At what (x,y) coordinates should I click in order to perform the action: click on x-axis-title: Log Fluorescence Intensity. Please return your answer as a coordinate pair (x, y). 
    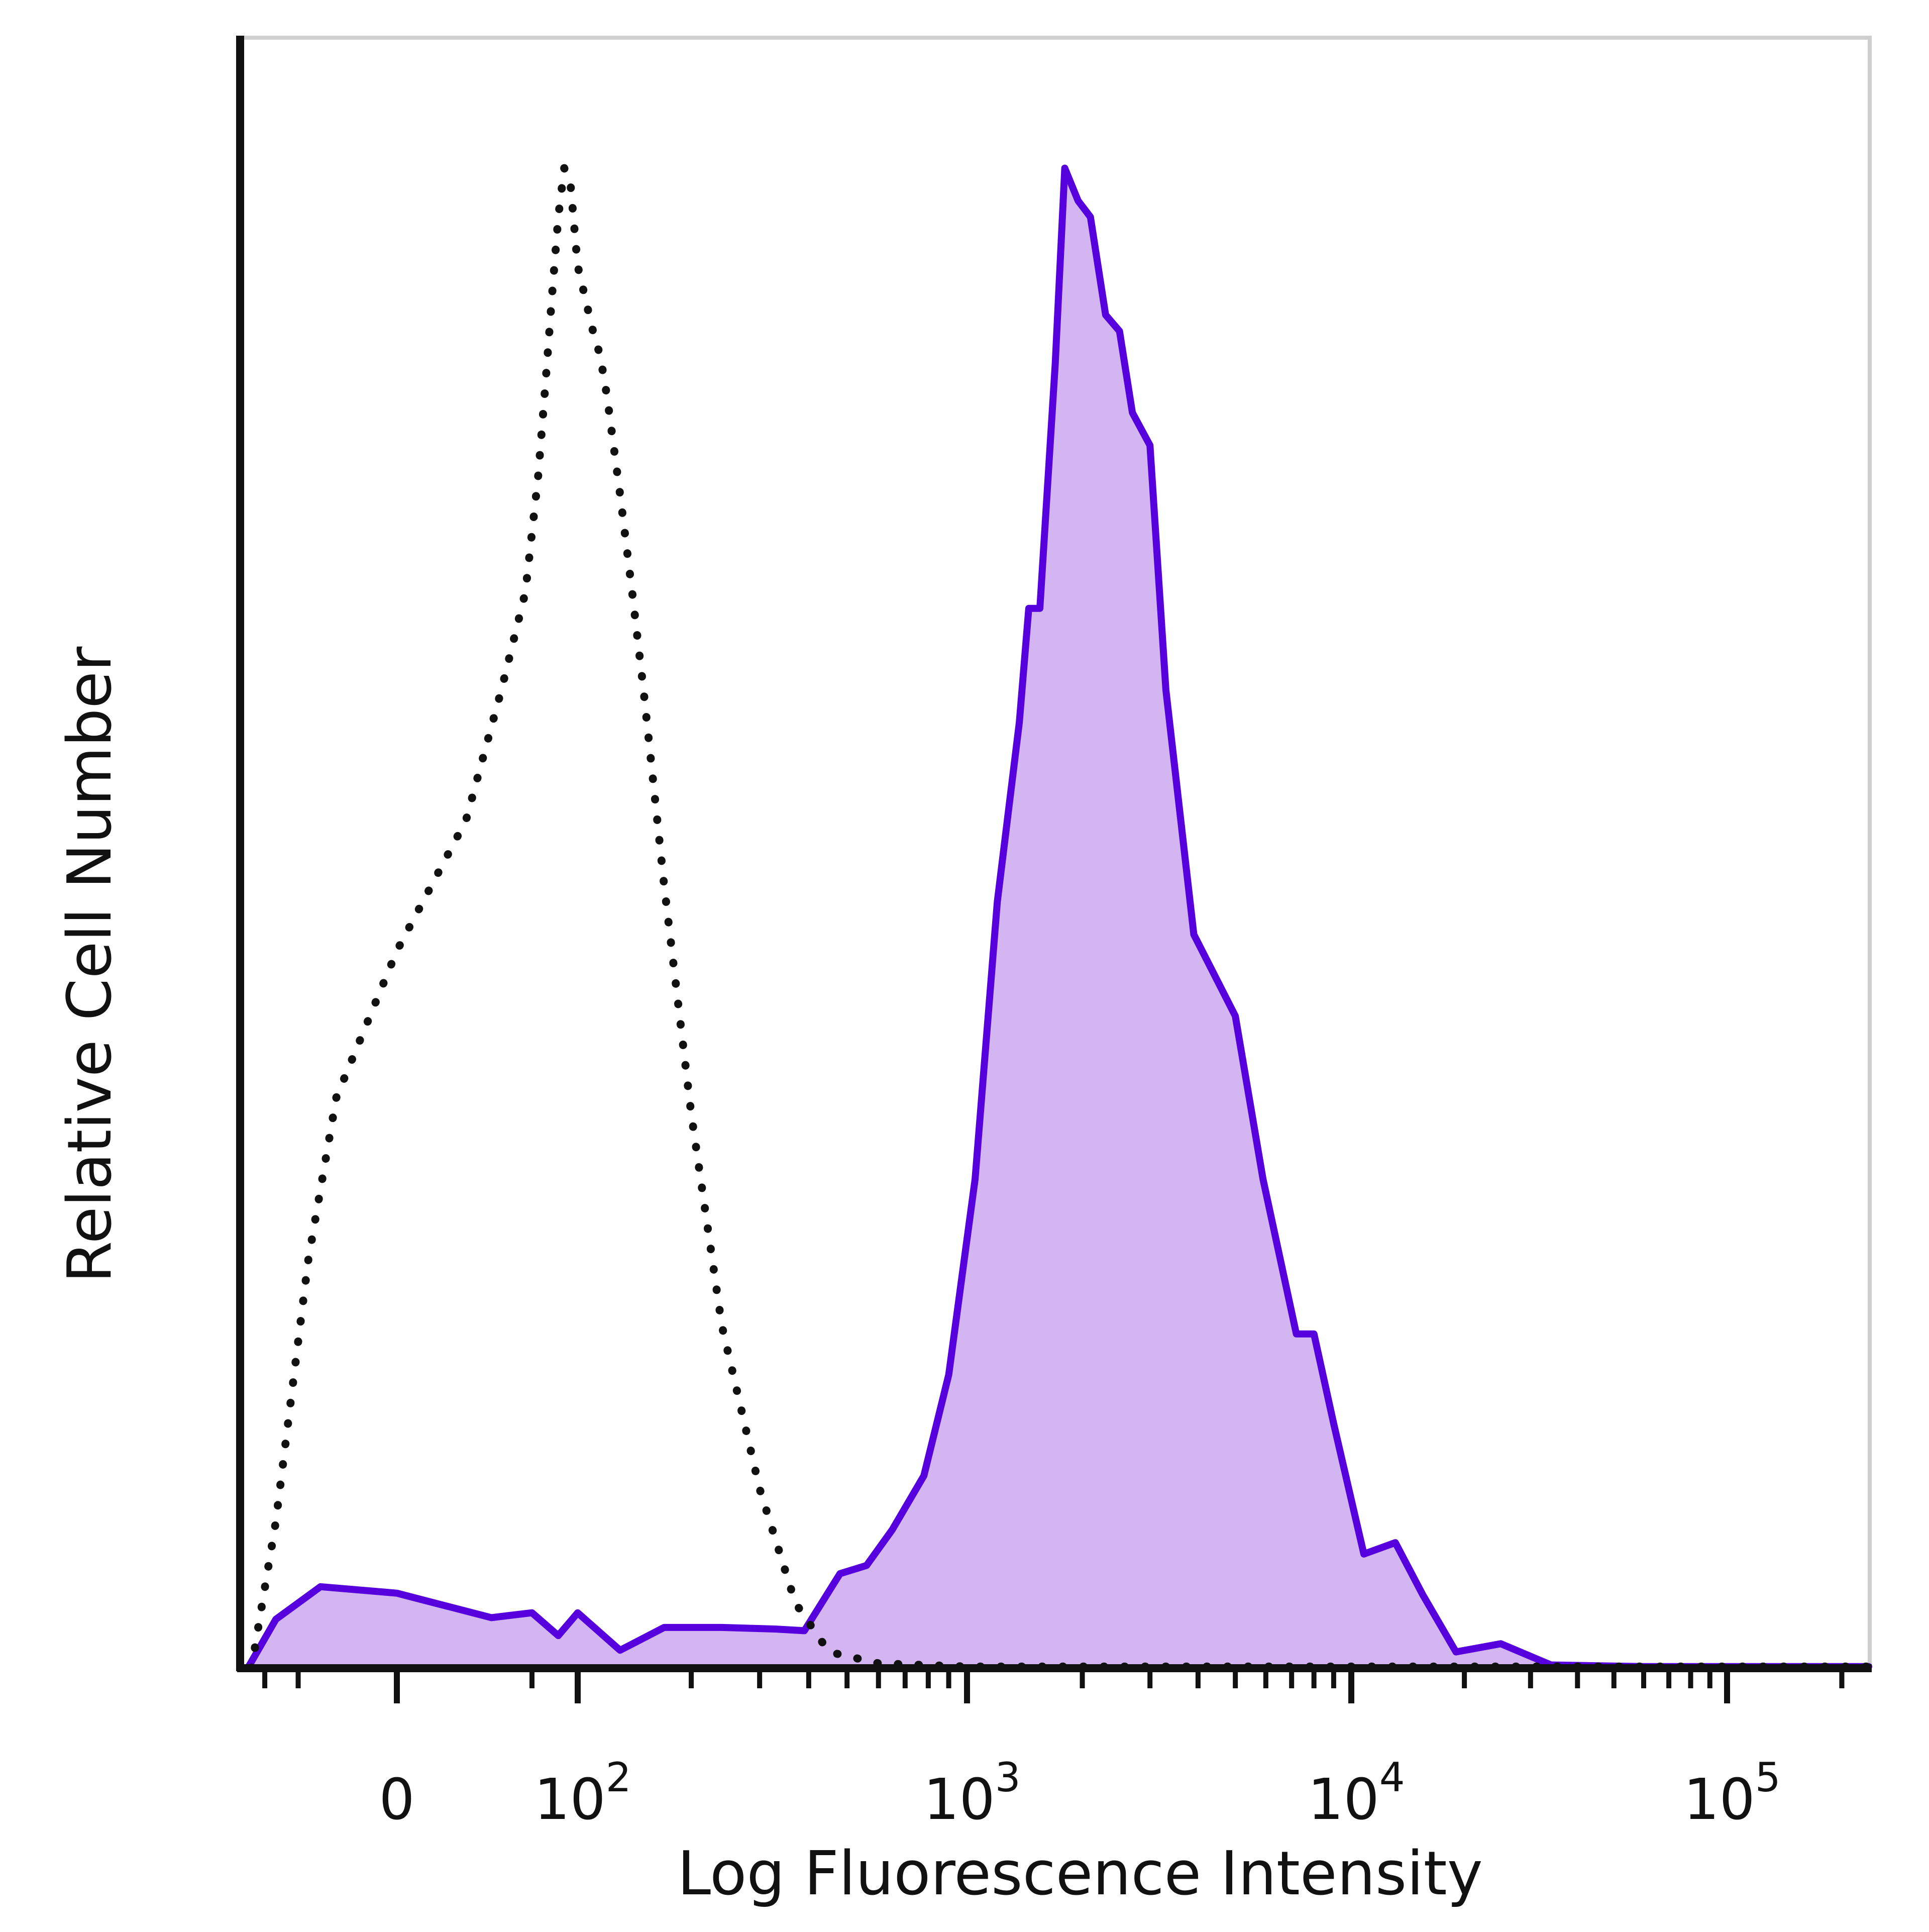
    Looking at the image, I should click on (1079, 1874).